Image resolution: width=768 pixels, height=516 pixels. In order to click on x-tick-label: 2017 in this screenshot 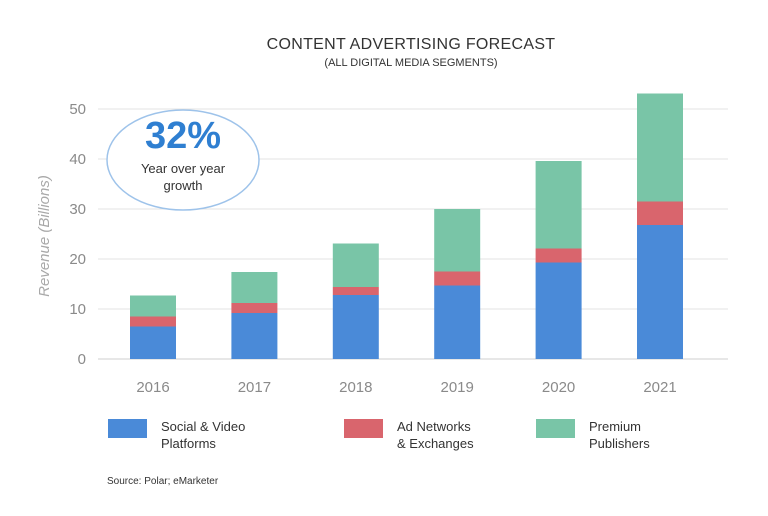, I will do `click(254, 387)`.